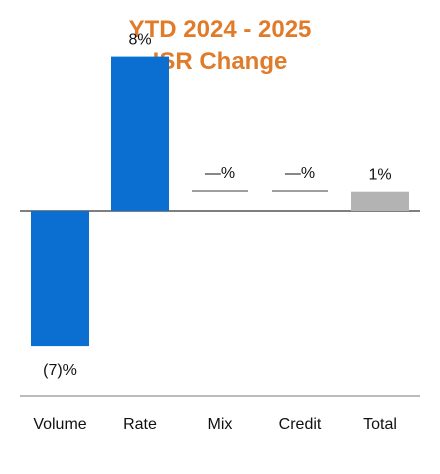 Image resolution: width=440 pixels, height=474 pixels. I want to click on category-label-volume: Volume, so click(59, 424).